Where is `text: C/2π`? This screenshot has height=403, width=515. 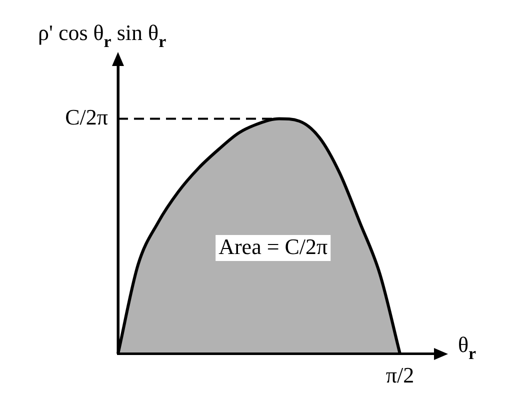
text: C/2π is located at coordinates (86, 117).